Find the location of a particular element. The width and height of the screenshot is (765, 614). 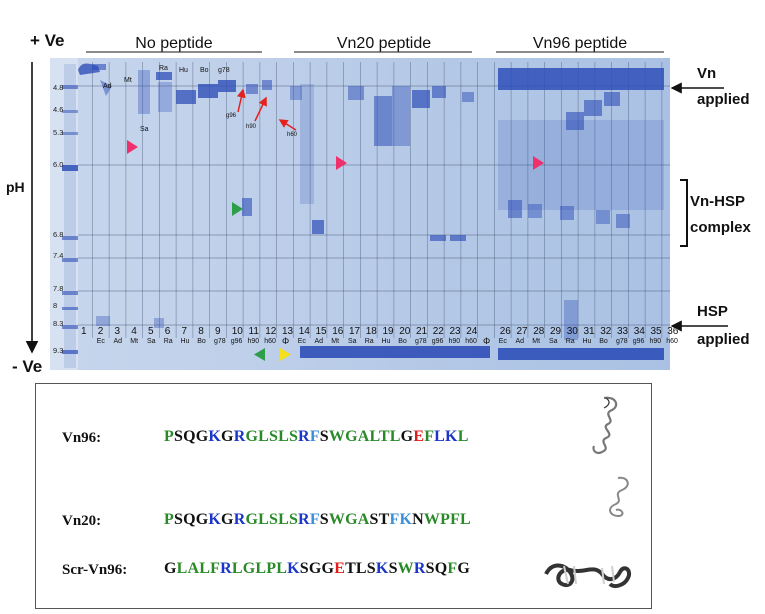

lane-number: 32 is located at coordinates (606, 331).